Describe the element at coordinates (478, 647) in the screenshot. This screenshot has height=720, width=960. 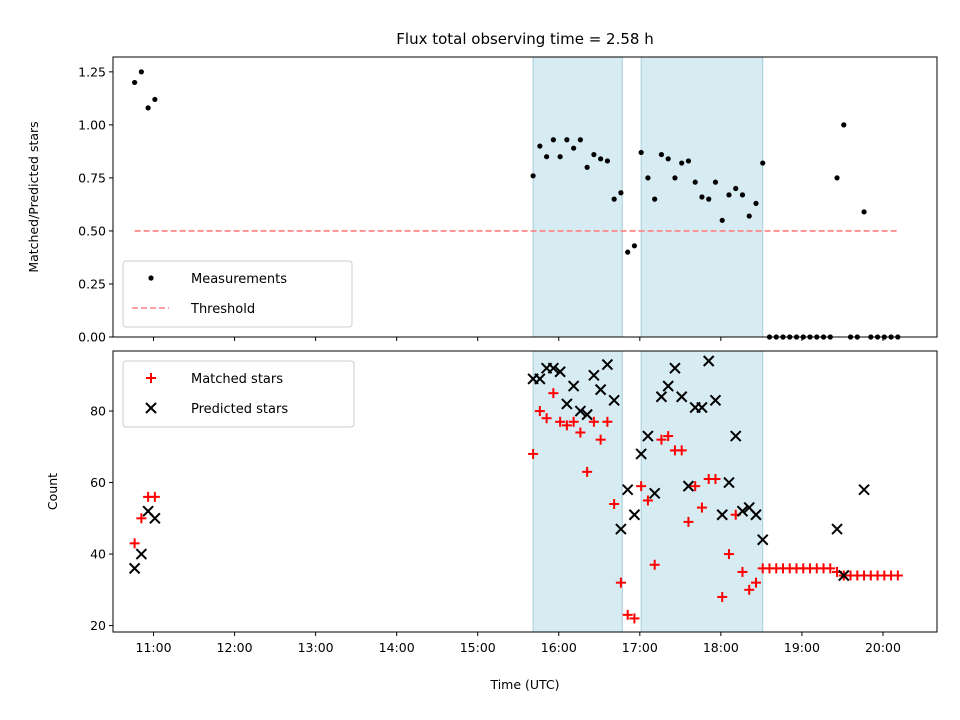
I see `x-tick-label: 15:00` at that location.